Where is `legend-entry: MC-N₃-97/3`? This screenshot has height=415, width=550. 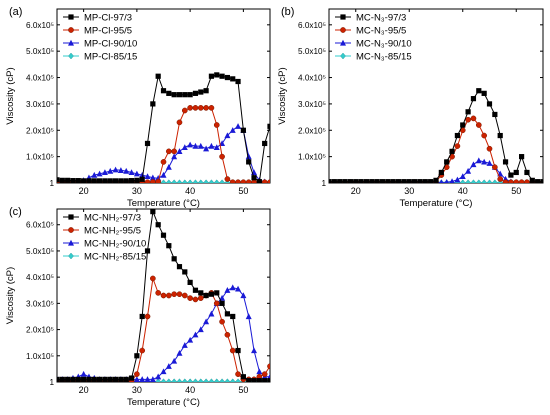
legend-entry: MC-N₃-97/3 is located at coordinates (381, 18).